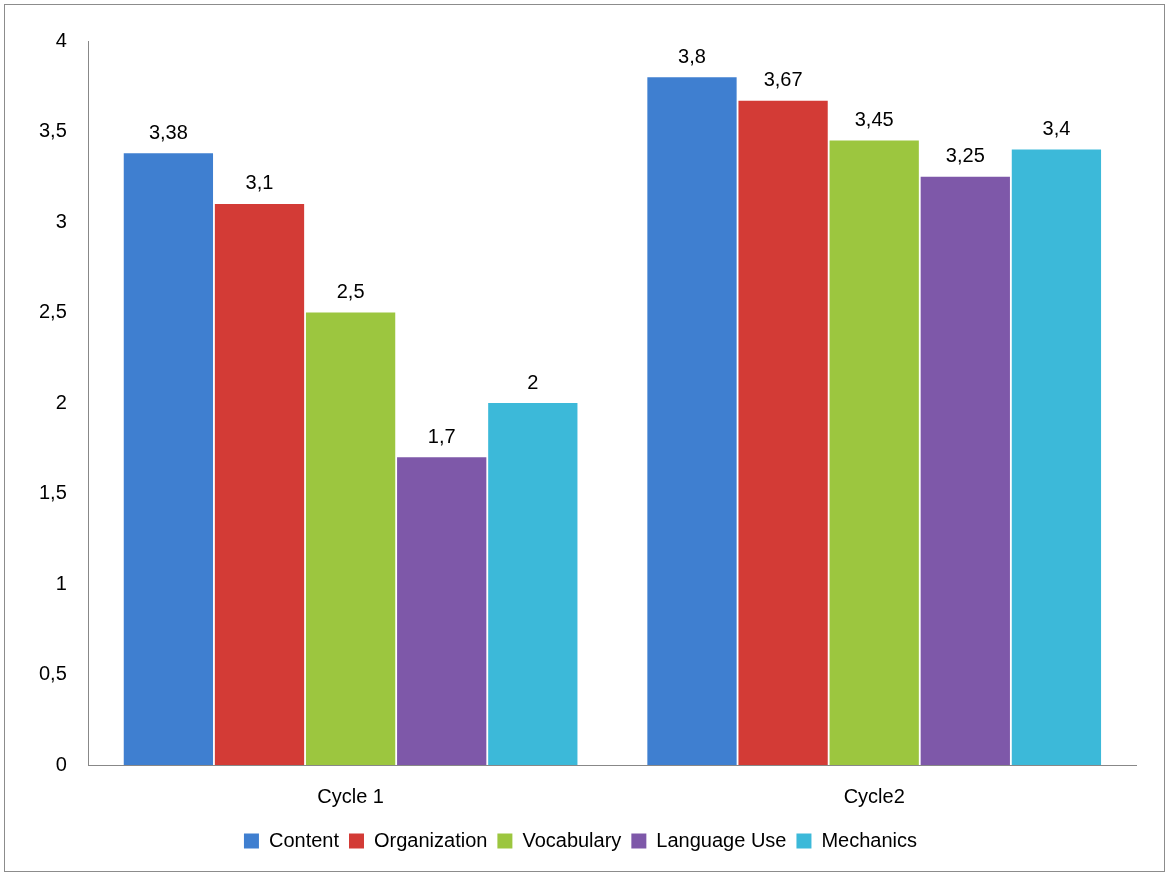  What do you see at coordinates (431, 839) in the screenshot?
I see `legend-label: Organization` at bounding box center [431, 839].